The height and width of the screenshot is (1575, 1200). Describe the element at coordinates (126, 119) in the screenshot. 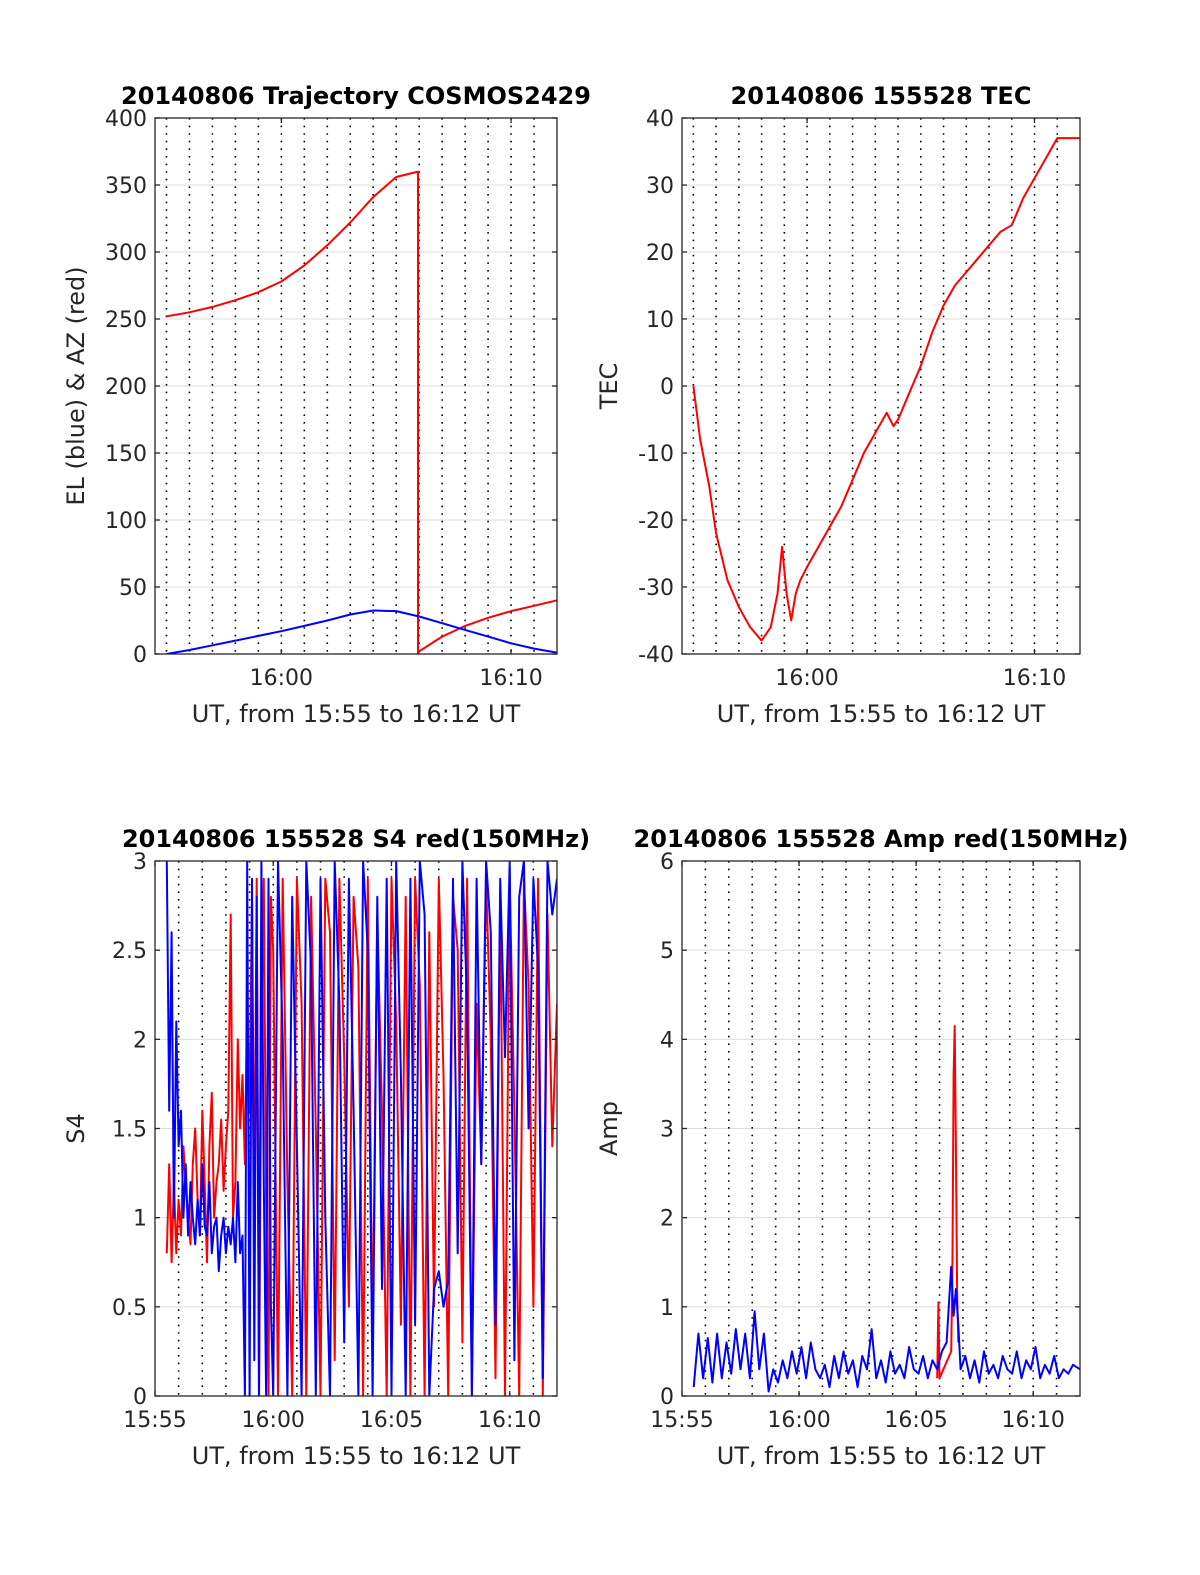

I see `y-tick-label: 400` at that location.